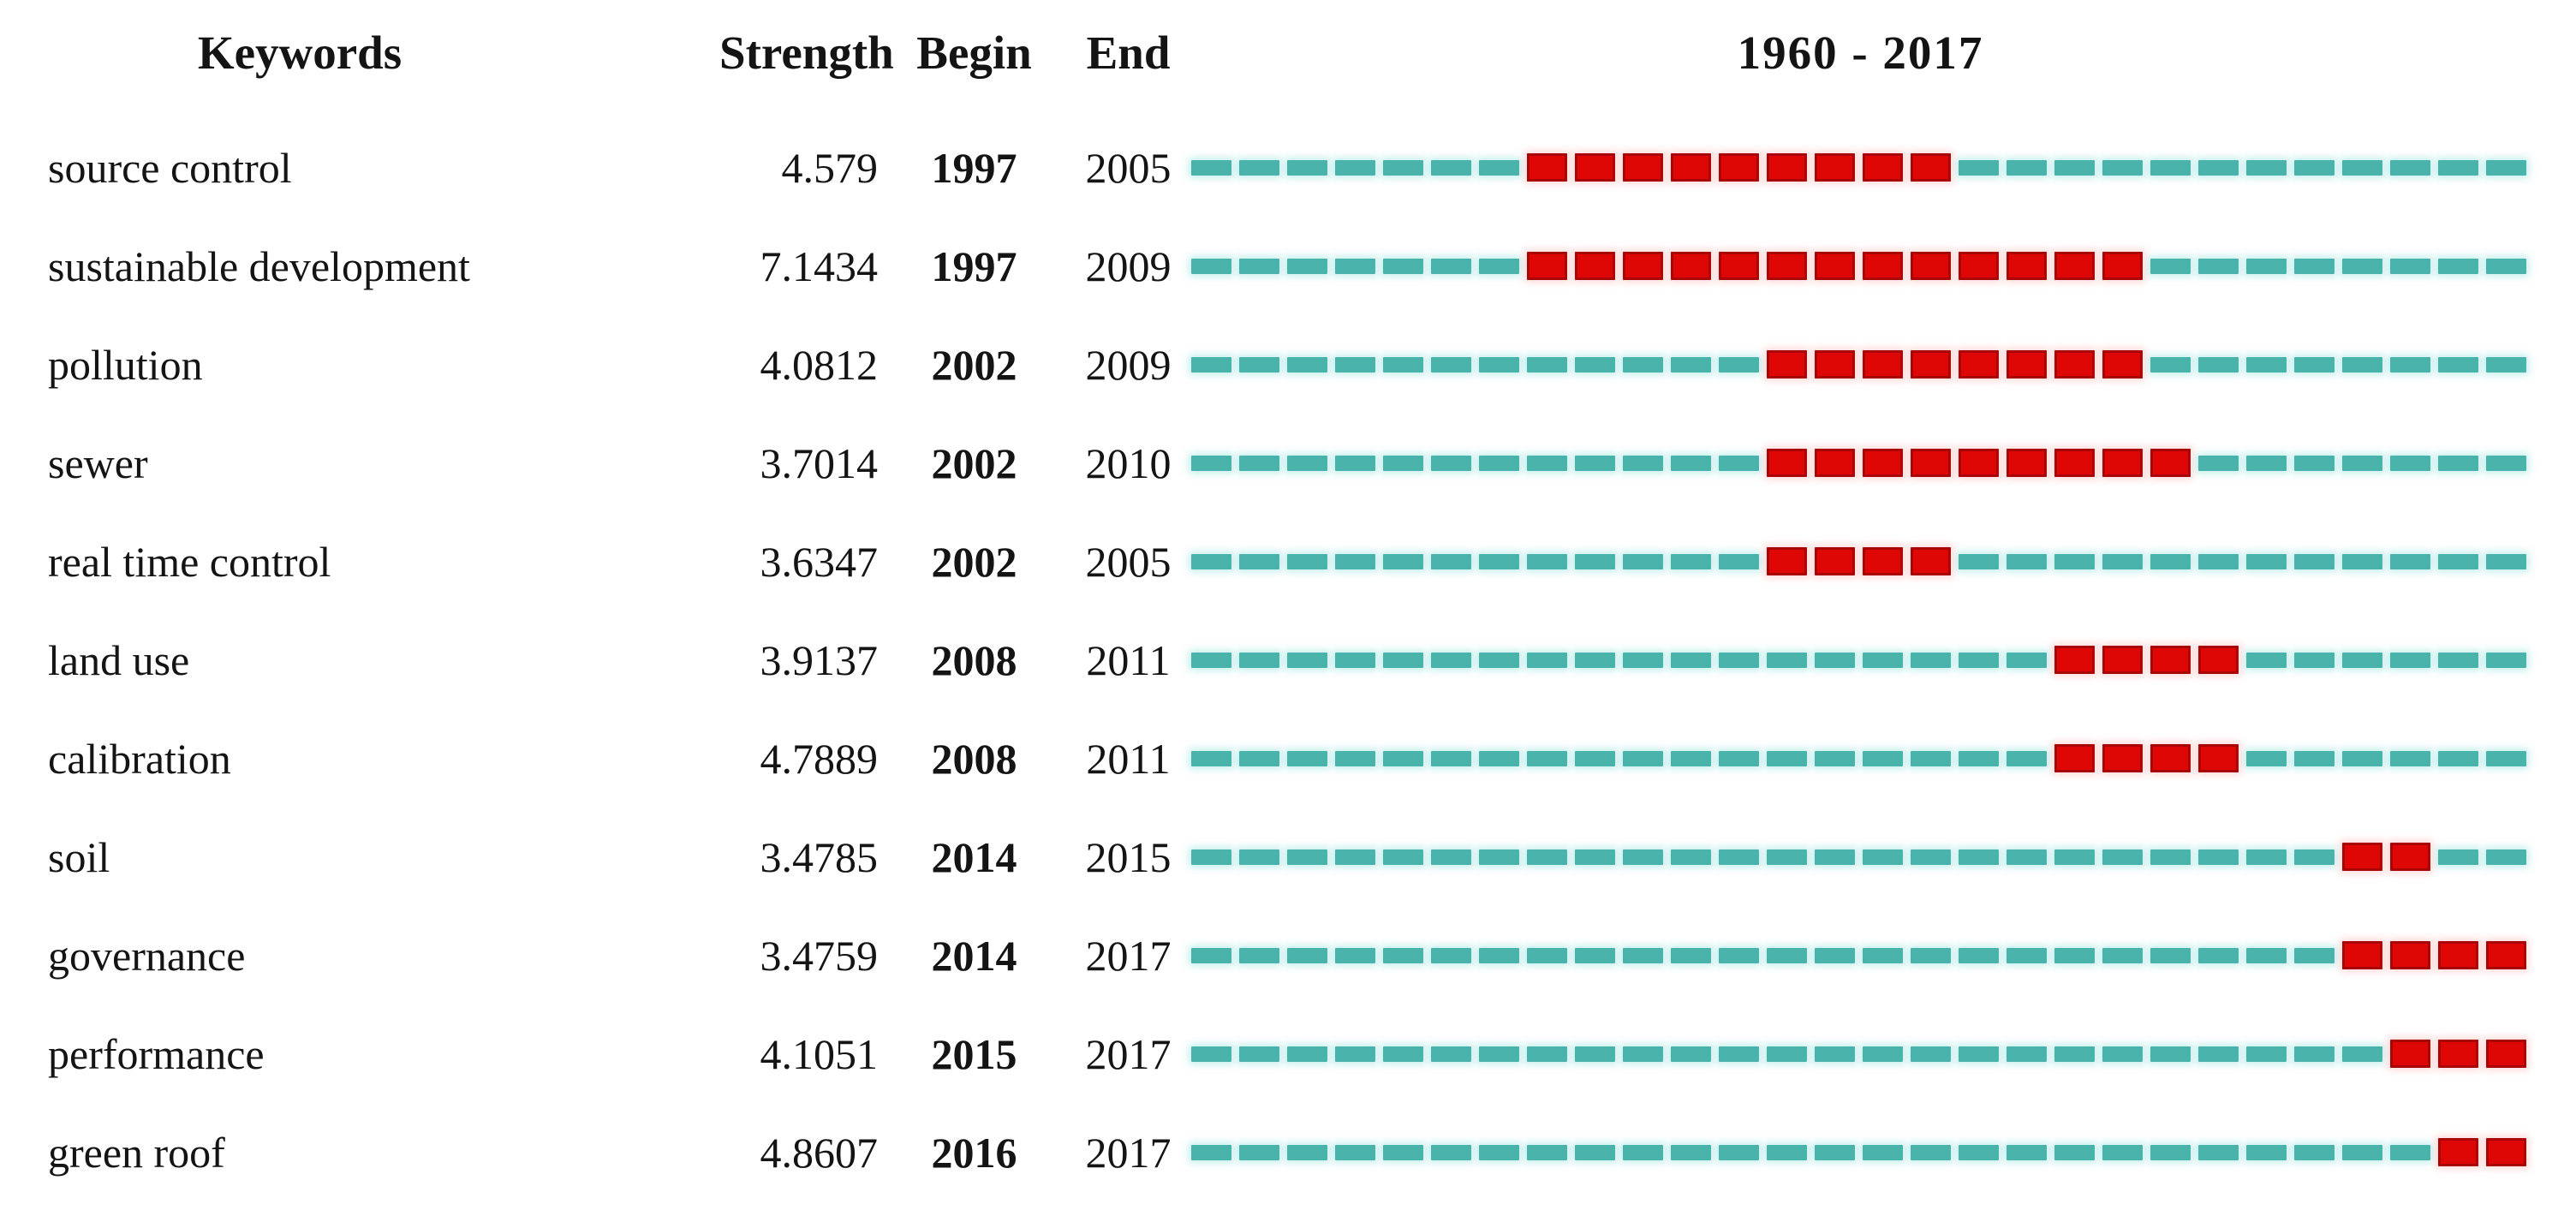  I want to click on strength-value: 4.8607, so click(819, 1152).